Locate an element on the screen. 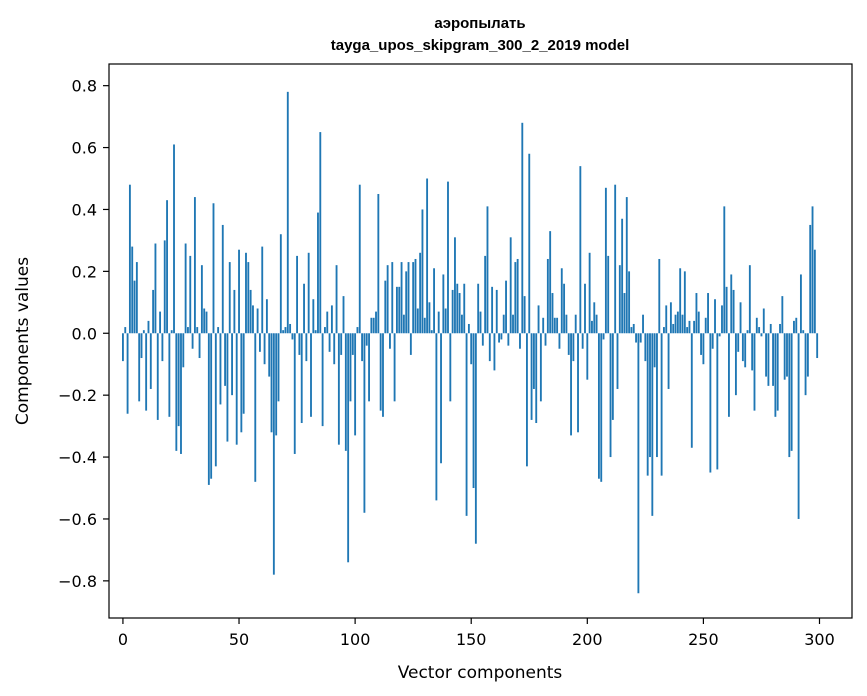  x-tick-label-0: 0 is located at coordinates (123, 639).